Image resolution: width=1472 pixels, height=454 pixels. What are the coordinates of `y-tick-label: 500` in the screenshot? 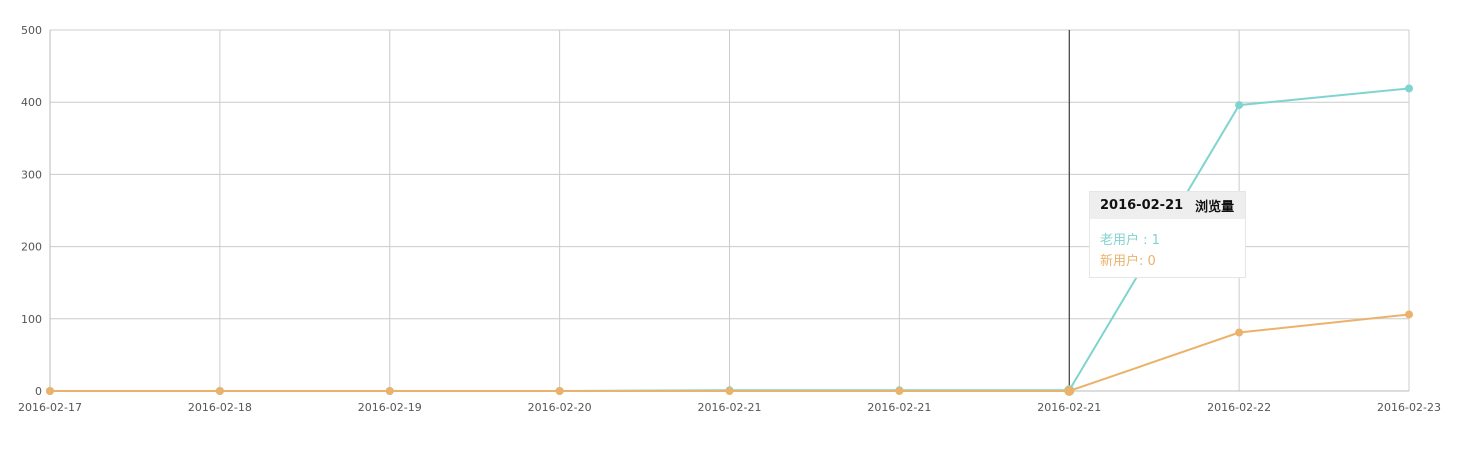 It's located at (31, 30).